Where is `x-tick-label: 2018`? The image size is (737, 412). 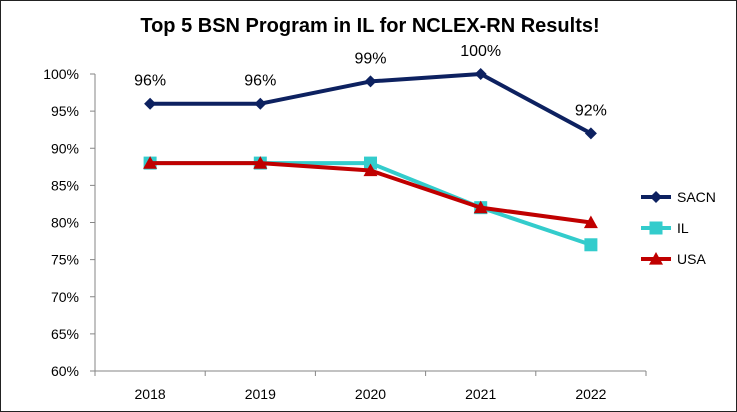
x-tick-label: 2018 is located at coordinates (150, 394).